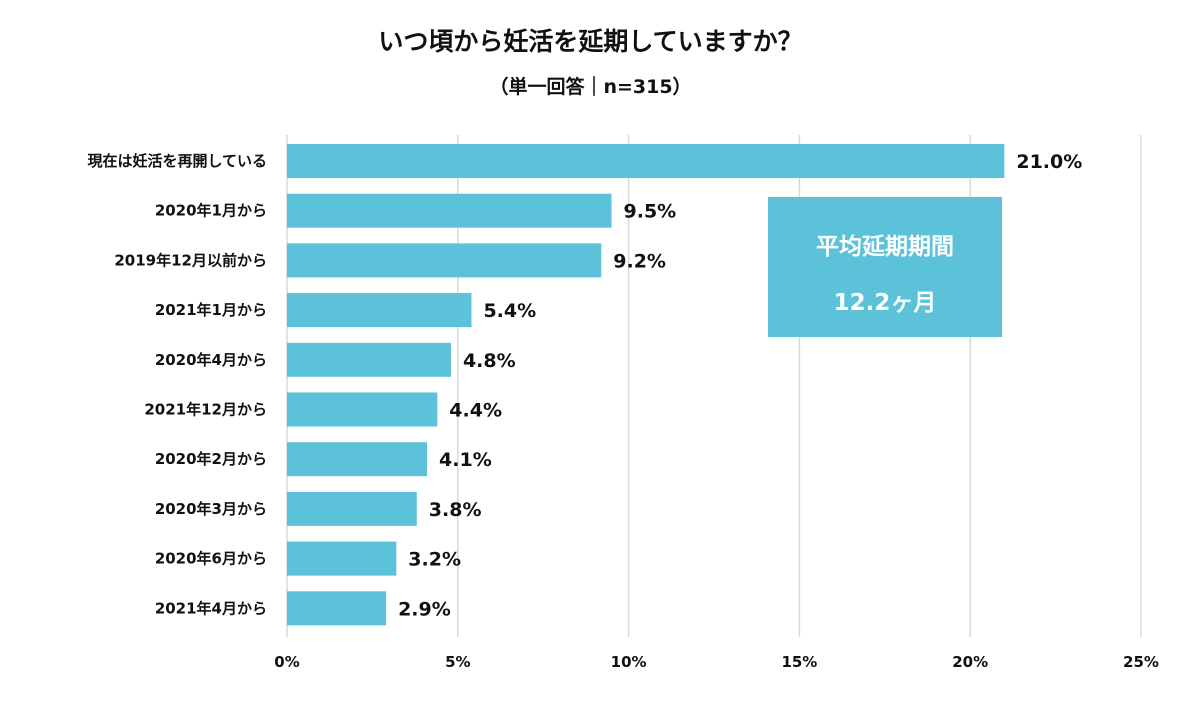  What do you see at coordinates (1141, 662) in the screenshot?
I see `x-tick-label: 25%` at bounding box center [1141, 662].